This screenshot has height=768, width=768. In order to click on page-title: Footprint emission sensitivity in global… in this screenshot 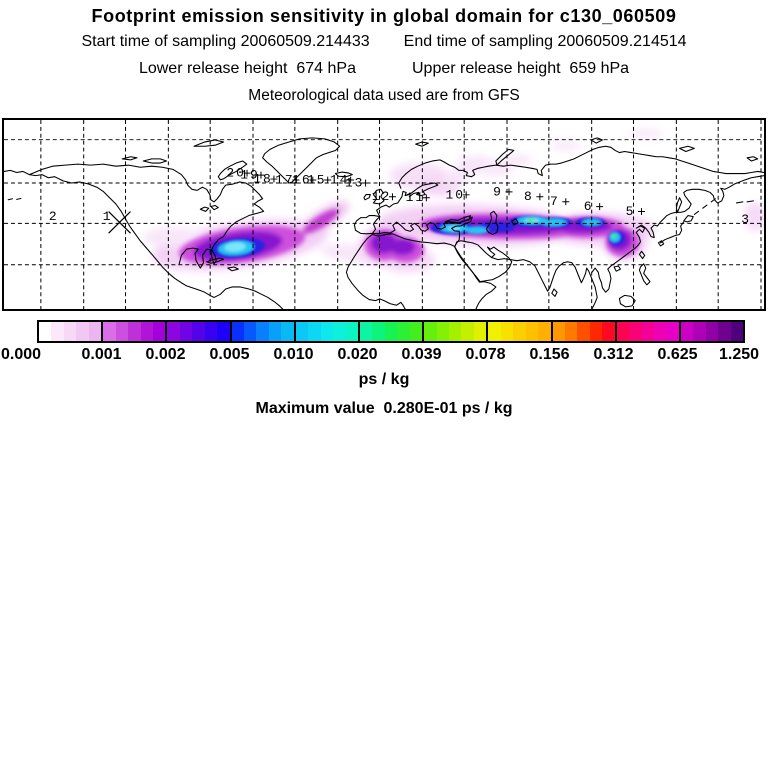, I will do `click(384, 16)`.